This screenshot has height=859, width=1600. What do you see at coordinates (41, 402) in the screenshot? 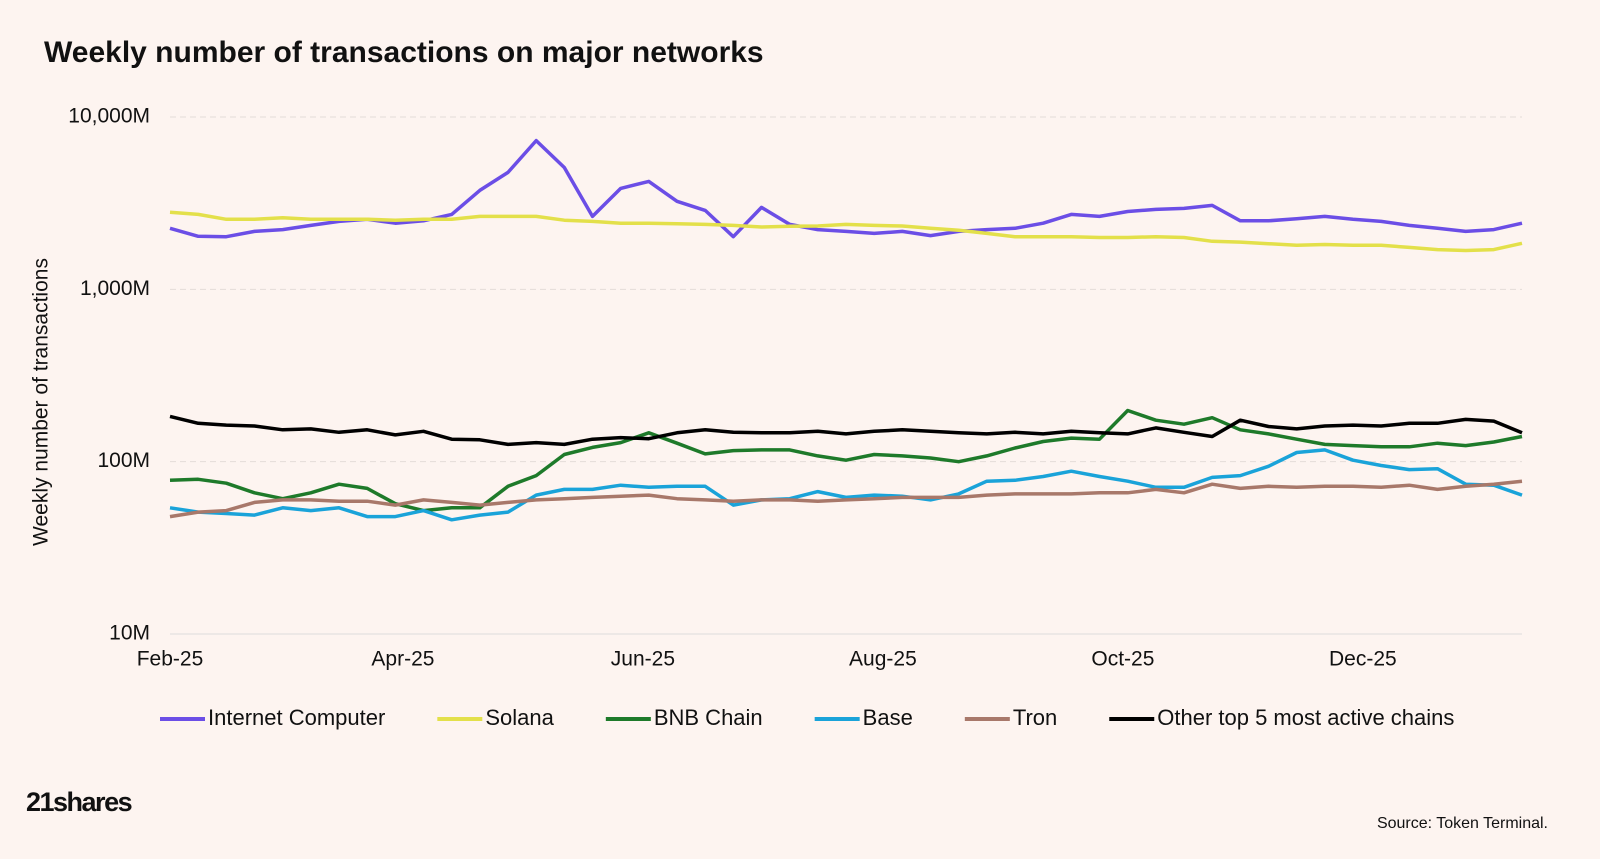
I see `y-axis-label: Weekly number of transactions` at bounding box center [41, 402].